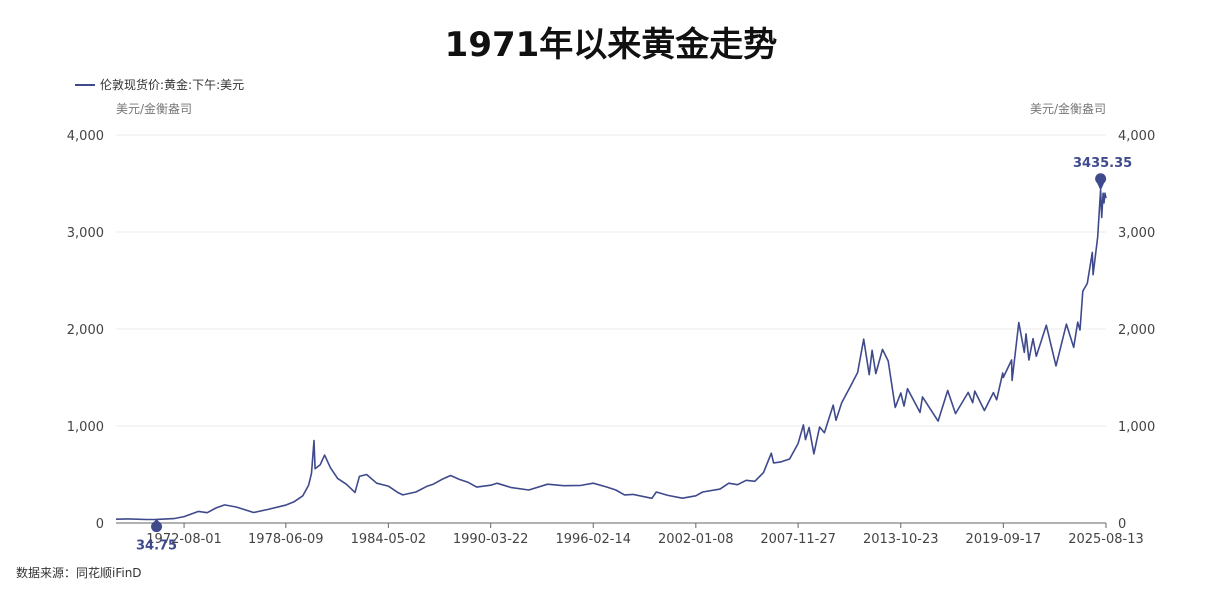 This screenshot has width=1222, height=600. I want to click on legend: 伦敦现货价:黄金:下午:美元, so click(159, 84).